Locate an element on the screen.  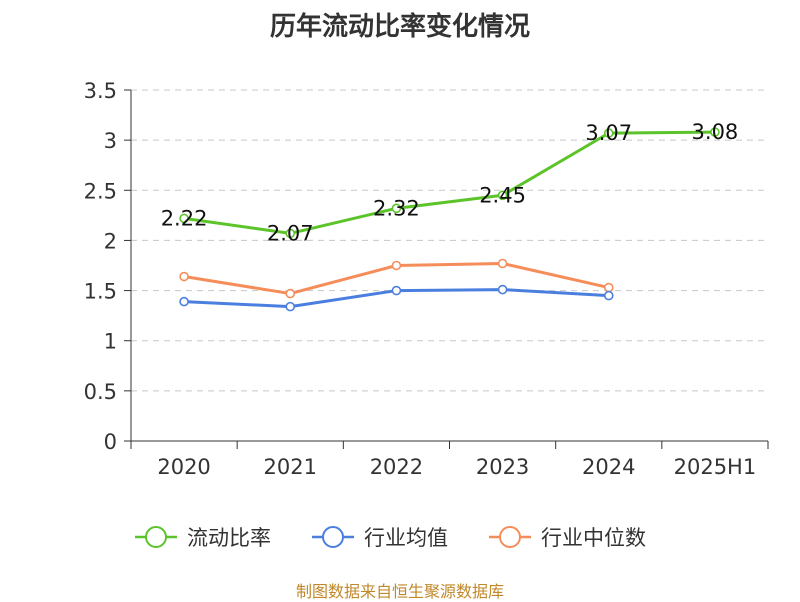
x-tick-label: 2024 is located at coordinates (608, 467).